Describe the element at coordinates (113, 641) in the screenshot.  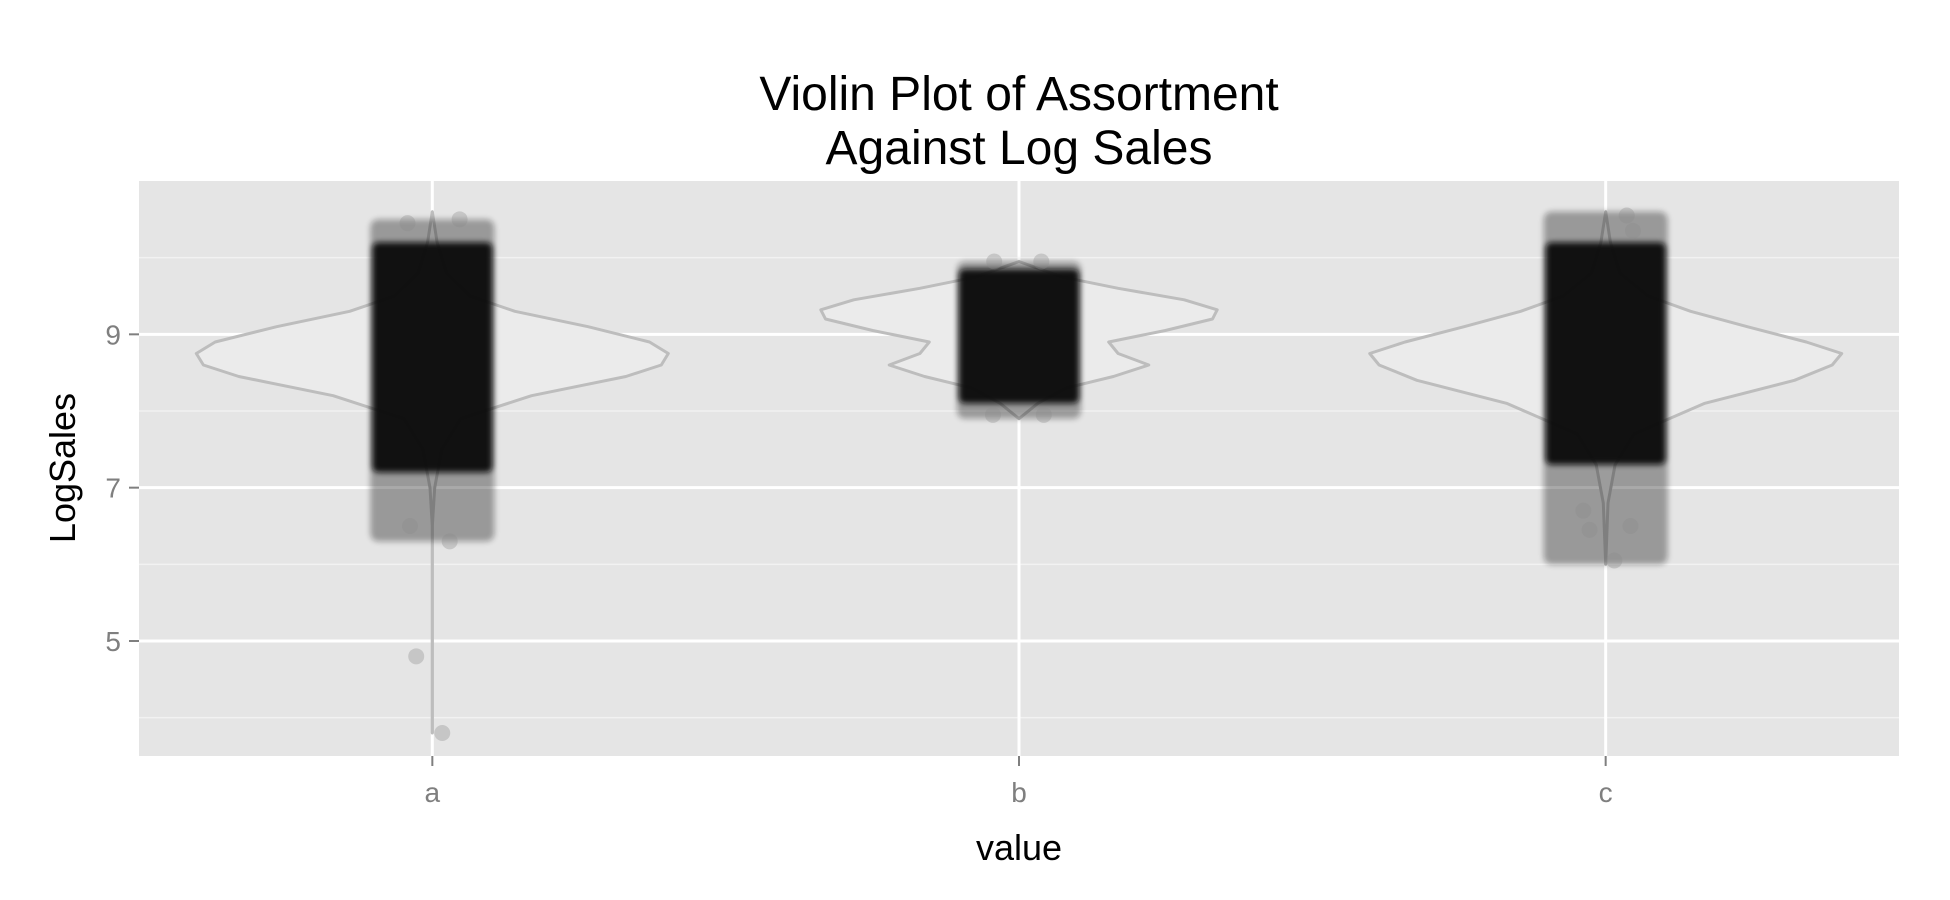
I see `y-tick-label: 5` at that location.